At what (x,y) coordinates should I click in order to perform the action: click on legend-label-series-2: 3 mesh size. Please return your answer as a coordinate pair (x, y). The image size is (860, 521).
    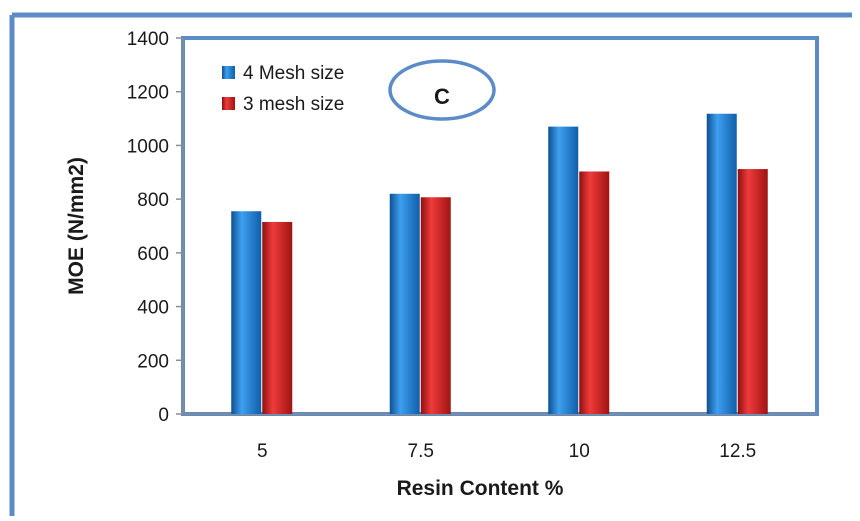
    Looking at the image, I should click on (293, 104).